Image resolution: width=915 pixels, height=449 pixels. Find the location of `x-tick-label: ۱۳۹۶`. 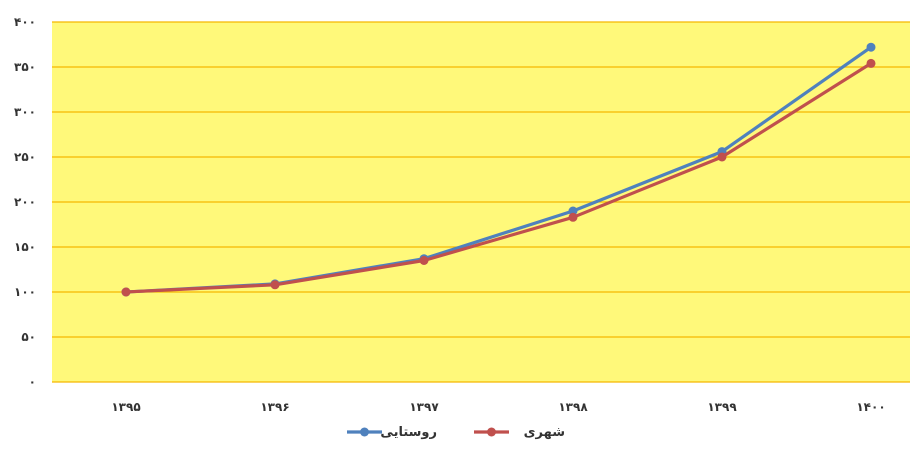

x-tick-label: ۱۳۹۶ is located at coordinates (274, 407).